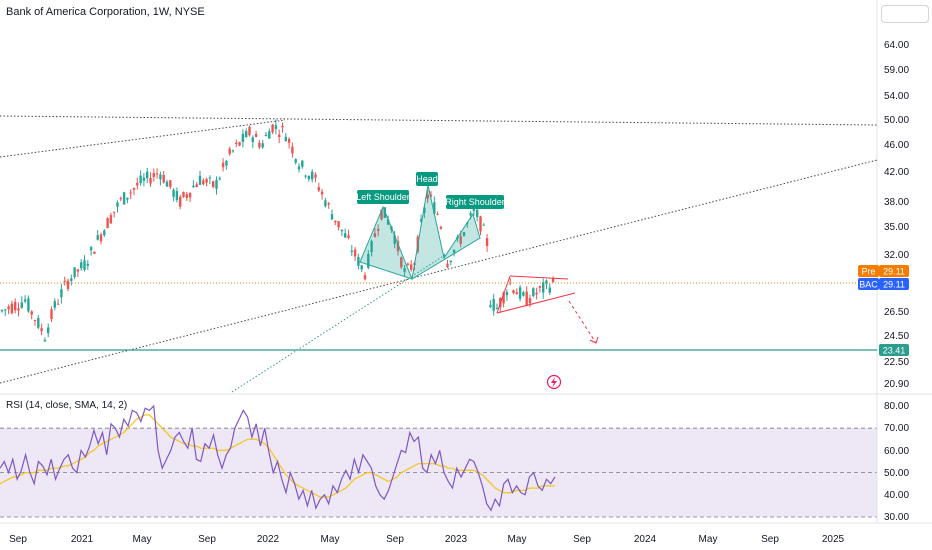 Image resolution: width=932 pixels, height=550 pixels. Describe the element at coordinates (894, 350) in the screenshot. I see `support-price-label: 23.41` at that location.